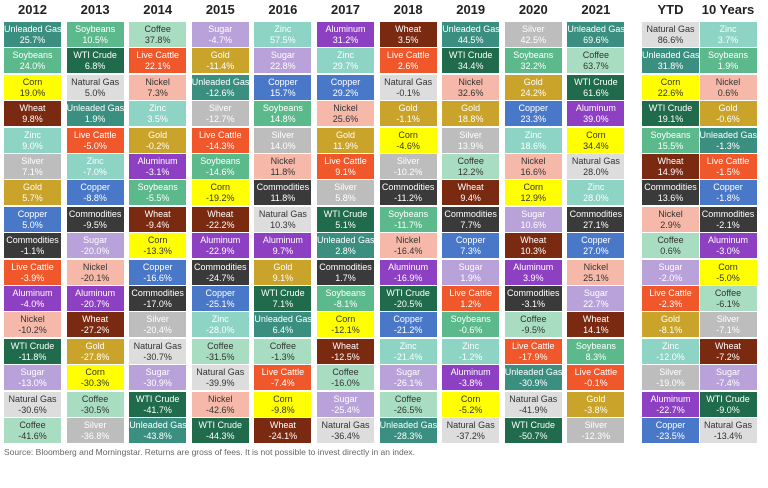 The image size is (768, 488). What do you see at coordinates (533, 325) in the screenshot?
I see `return-cell: Coffee -9.5%` at bounding box center [533, 325].